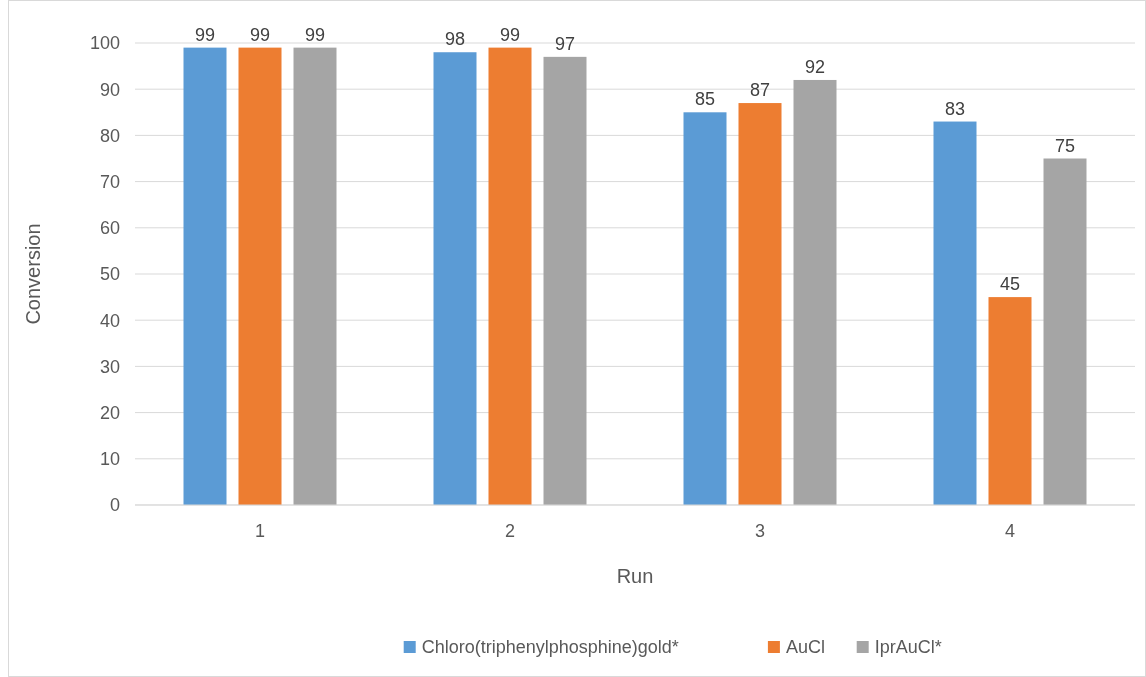 This screenshot has height=677, width=1146. What do you see at coordinates (109, 181) in the screenshot?
I see `y-tick-label: 70` at bounding box center [109, 181].